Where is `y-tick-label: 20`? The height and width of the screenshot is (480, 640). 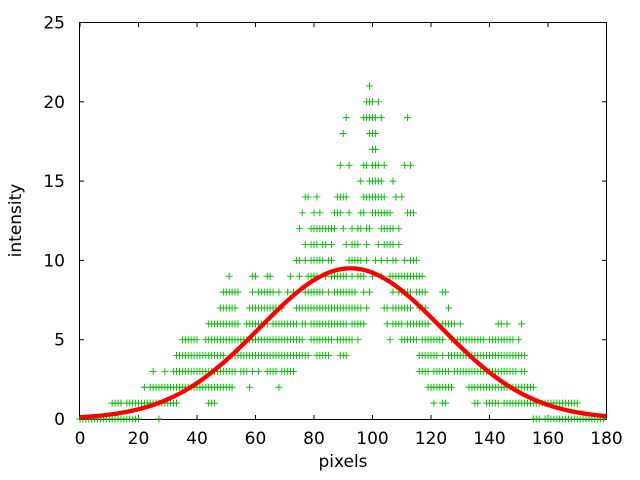 y-tick-label: 20 is located at coordinates (54, 103).